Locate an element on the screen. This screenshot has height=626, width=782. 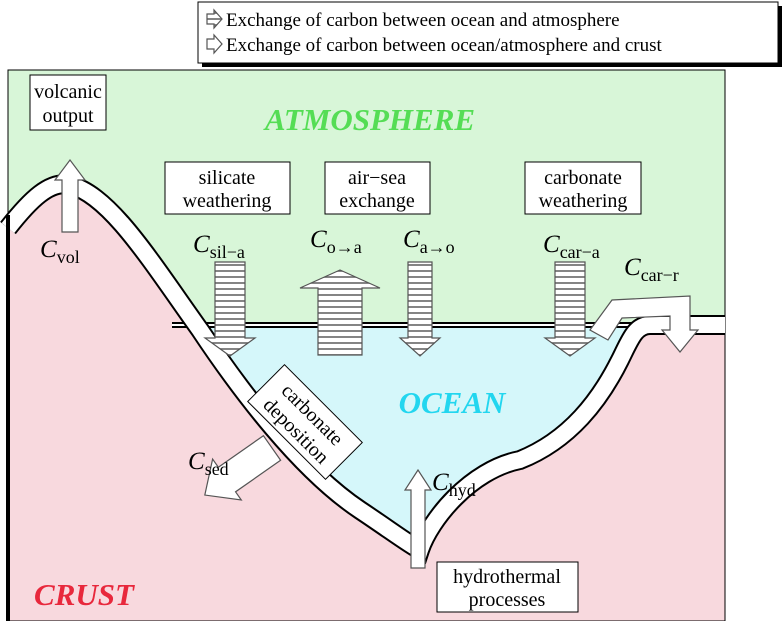
legend-icon-plain is located at coordinates (214, 44).